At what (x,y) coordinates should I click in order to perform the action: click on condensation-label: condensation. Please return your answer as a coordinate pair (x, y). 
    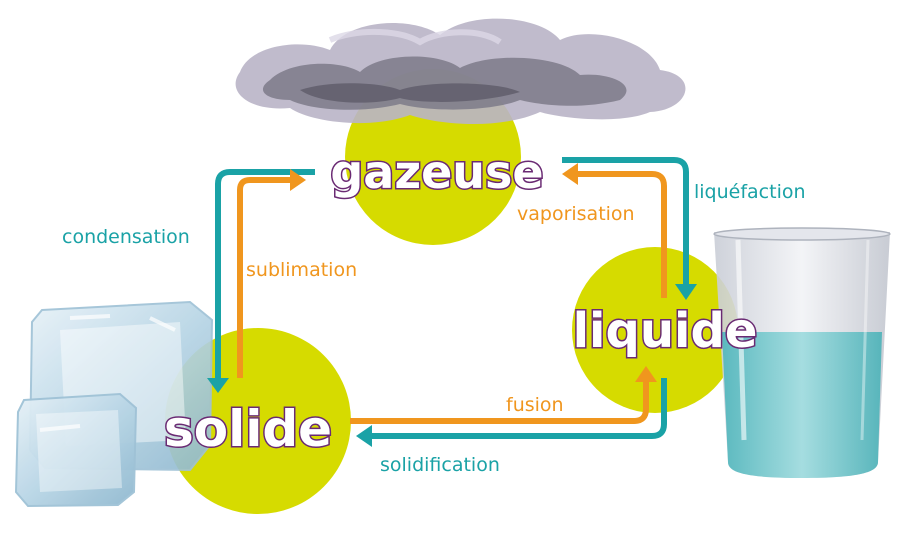
    Looking at the image, I should click on (126, 237).